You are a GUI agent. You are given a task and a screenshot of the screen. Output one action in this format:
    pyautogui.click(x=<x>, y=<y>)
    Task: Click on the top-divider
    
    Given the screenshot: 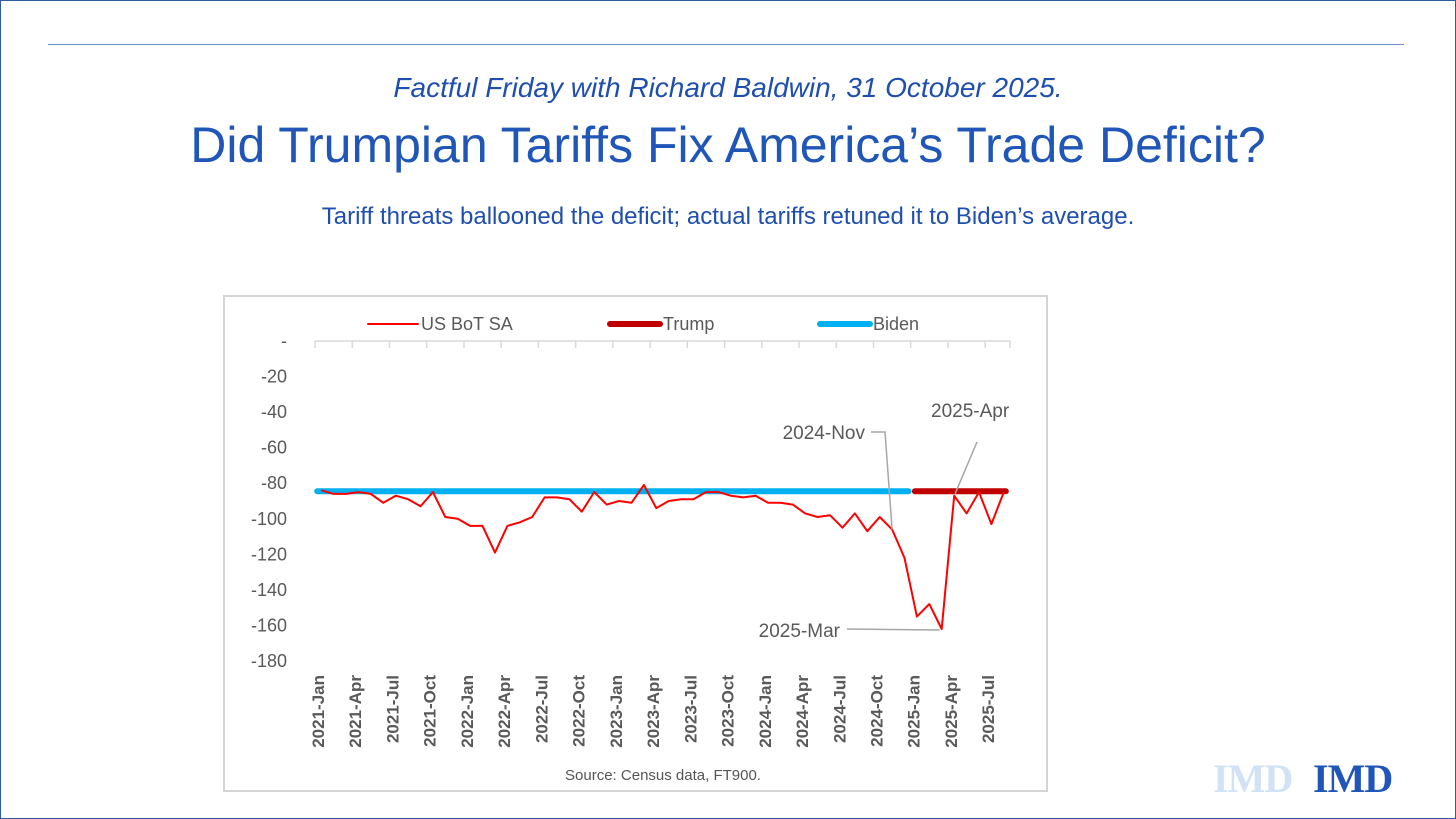 What is the action you would take?
    pyautogui.click(x=726, y=44)
    